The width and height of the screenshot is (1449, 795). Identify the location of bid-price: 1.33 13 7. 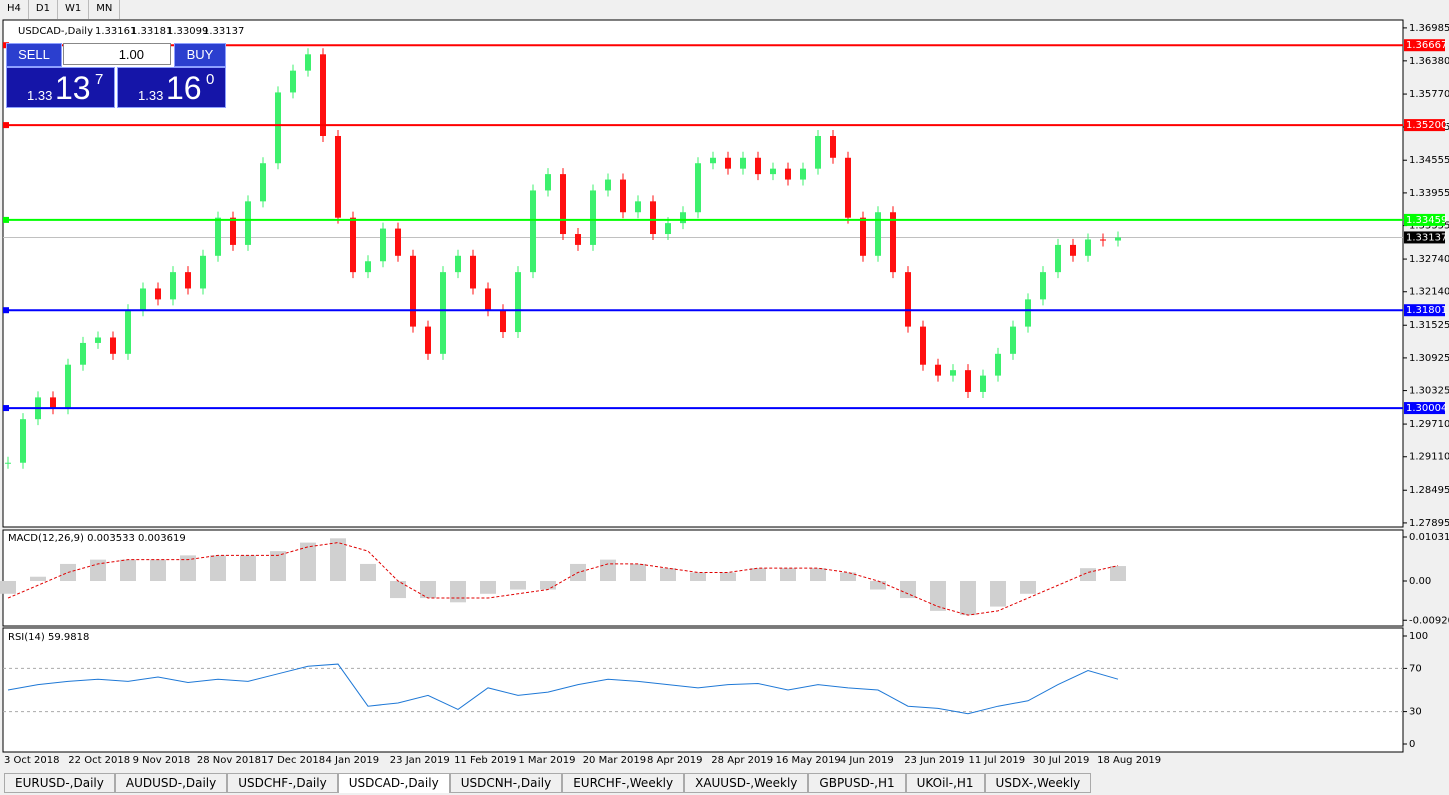
(60, 87).